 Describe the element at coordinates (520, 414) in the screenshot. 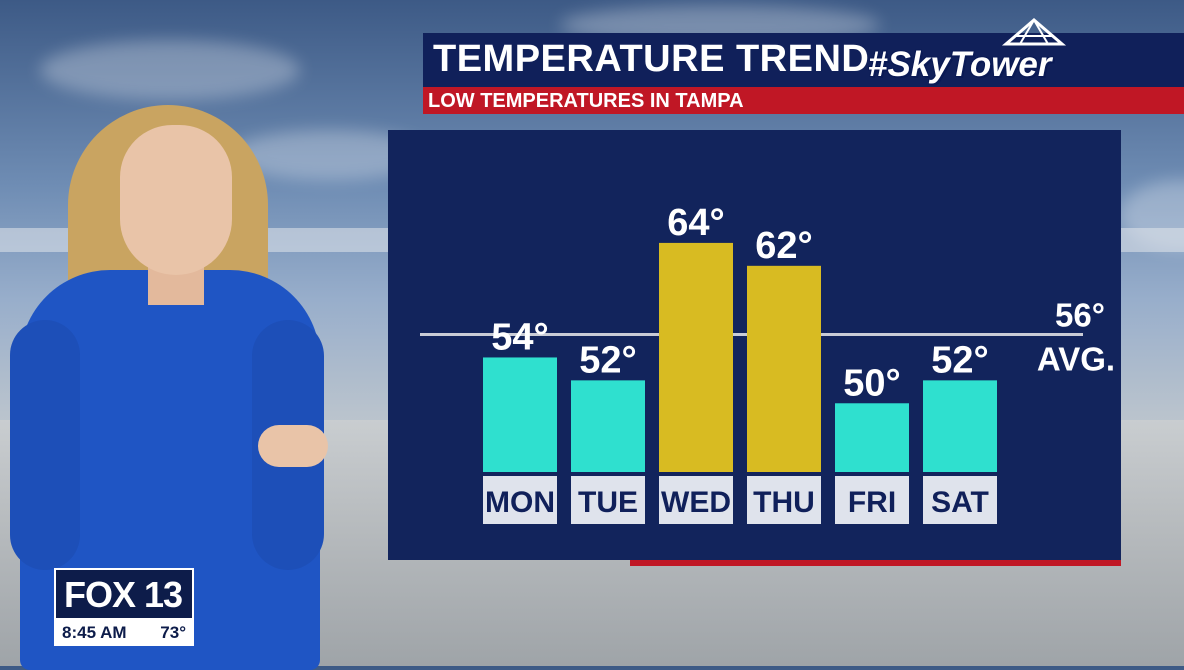

I see `bar-mon` at that location.